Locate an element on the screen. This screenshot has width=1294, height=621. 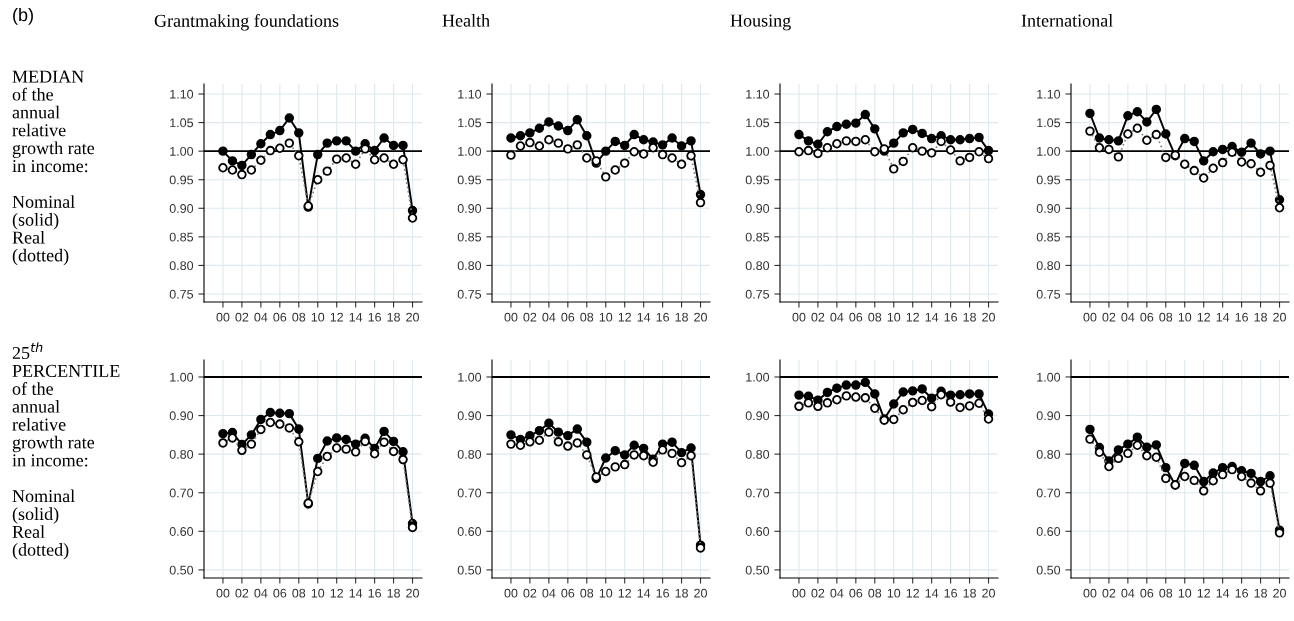
chart-title: Grantmaking foundations is located at coordinates (246, 22).